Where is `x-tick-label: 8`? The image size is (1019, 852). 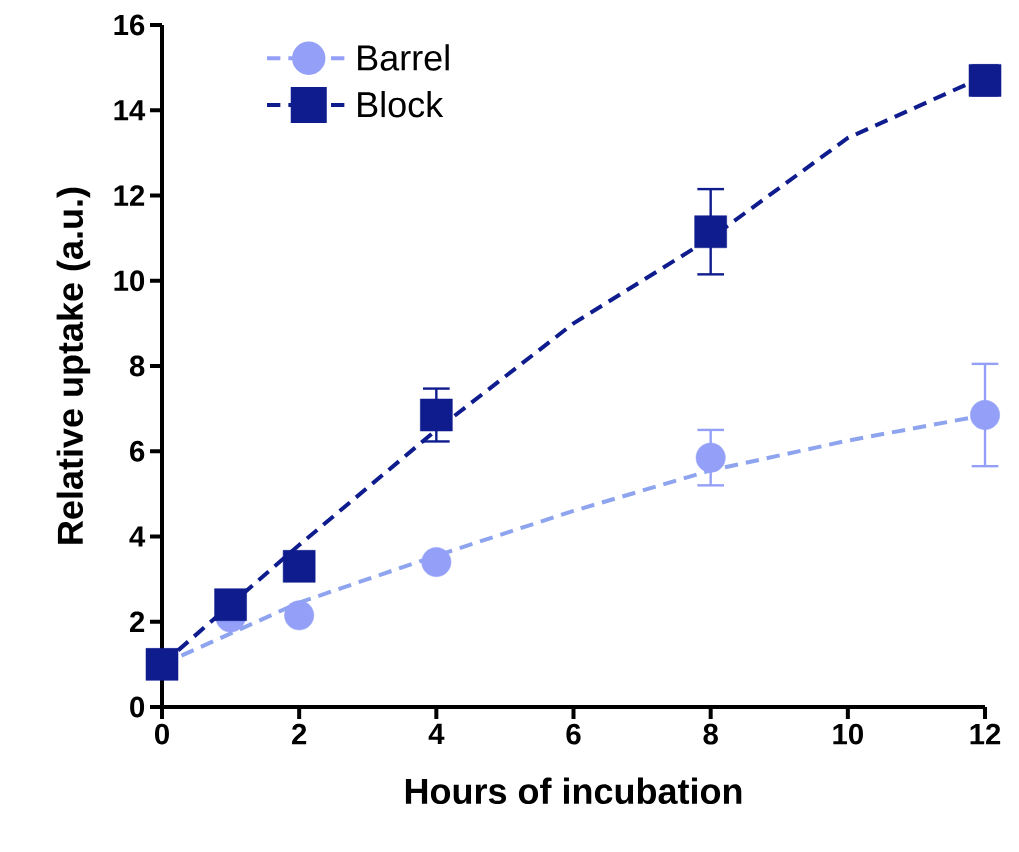 x-tick-label: 8 is located at coordinates (710, 734).